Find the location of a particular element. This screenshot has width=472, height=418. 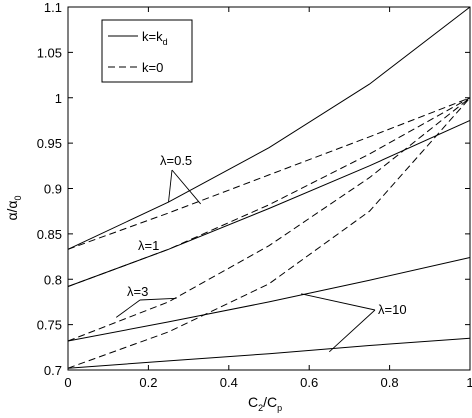

legend-label-dashed: k=0 is located at coordinates (152, 67).